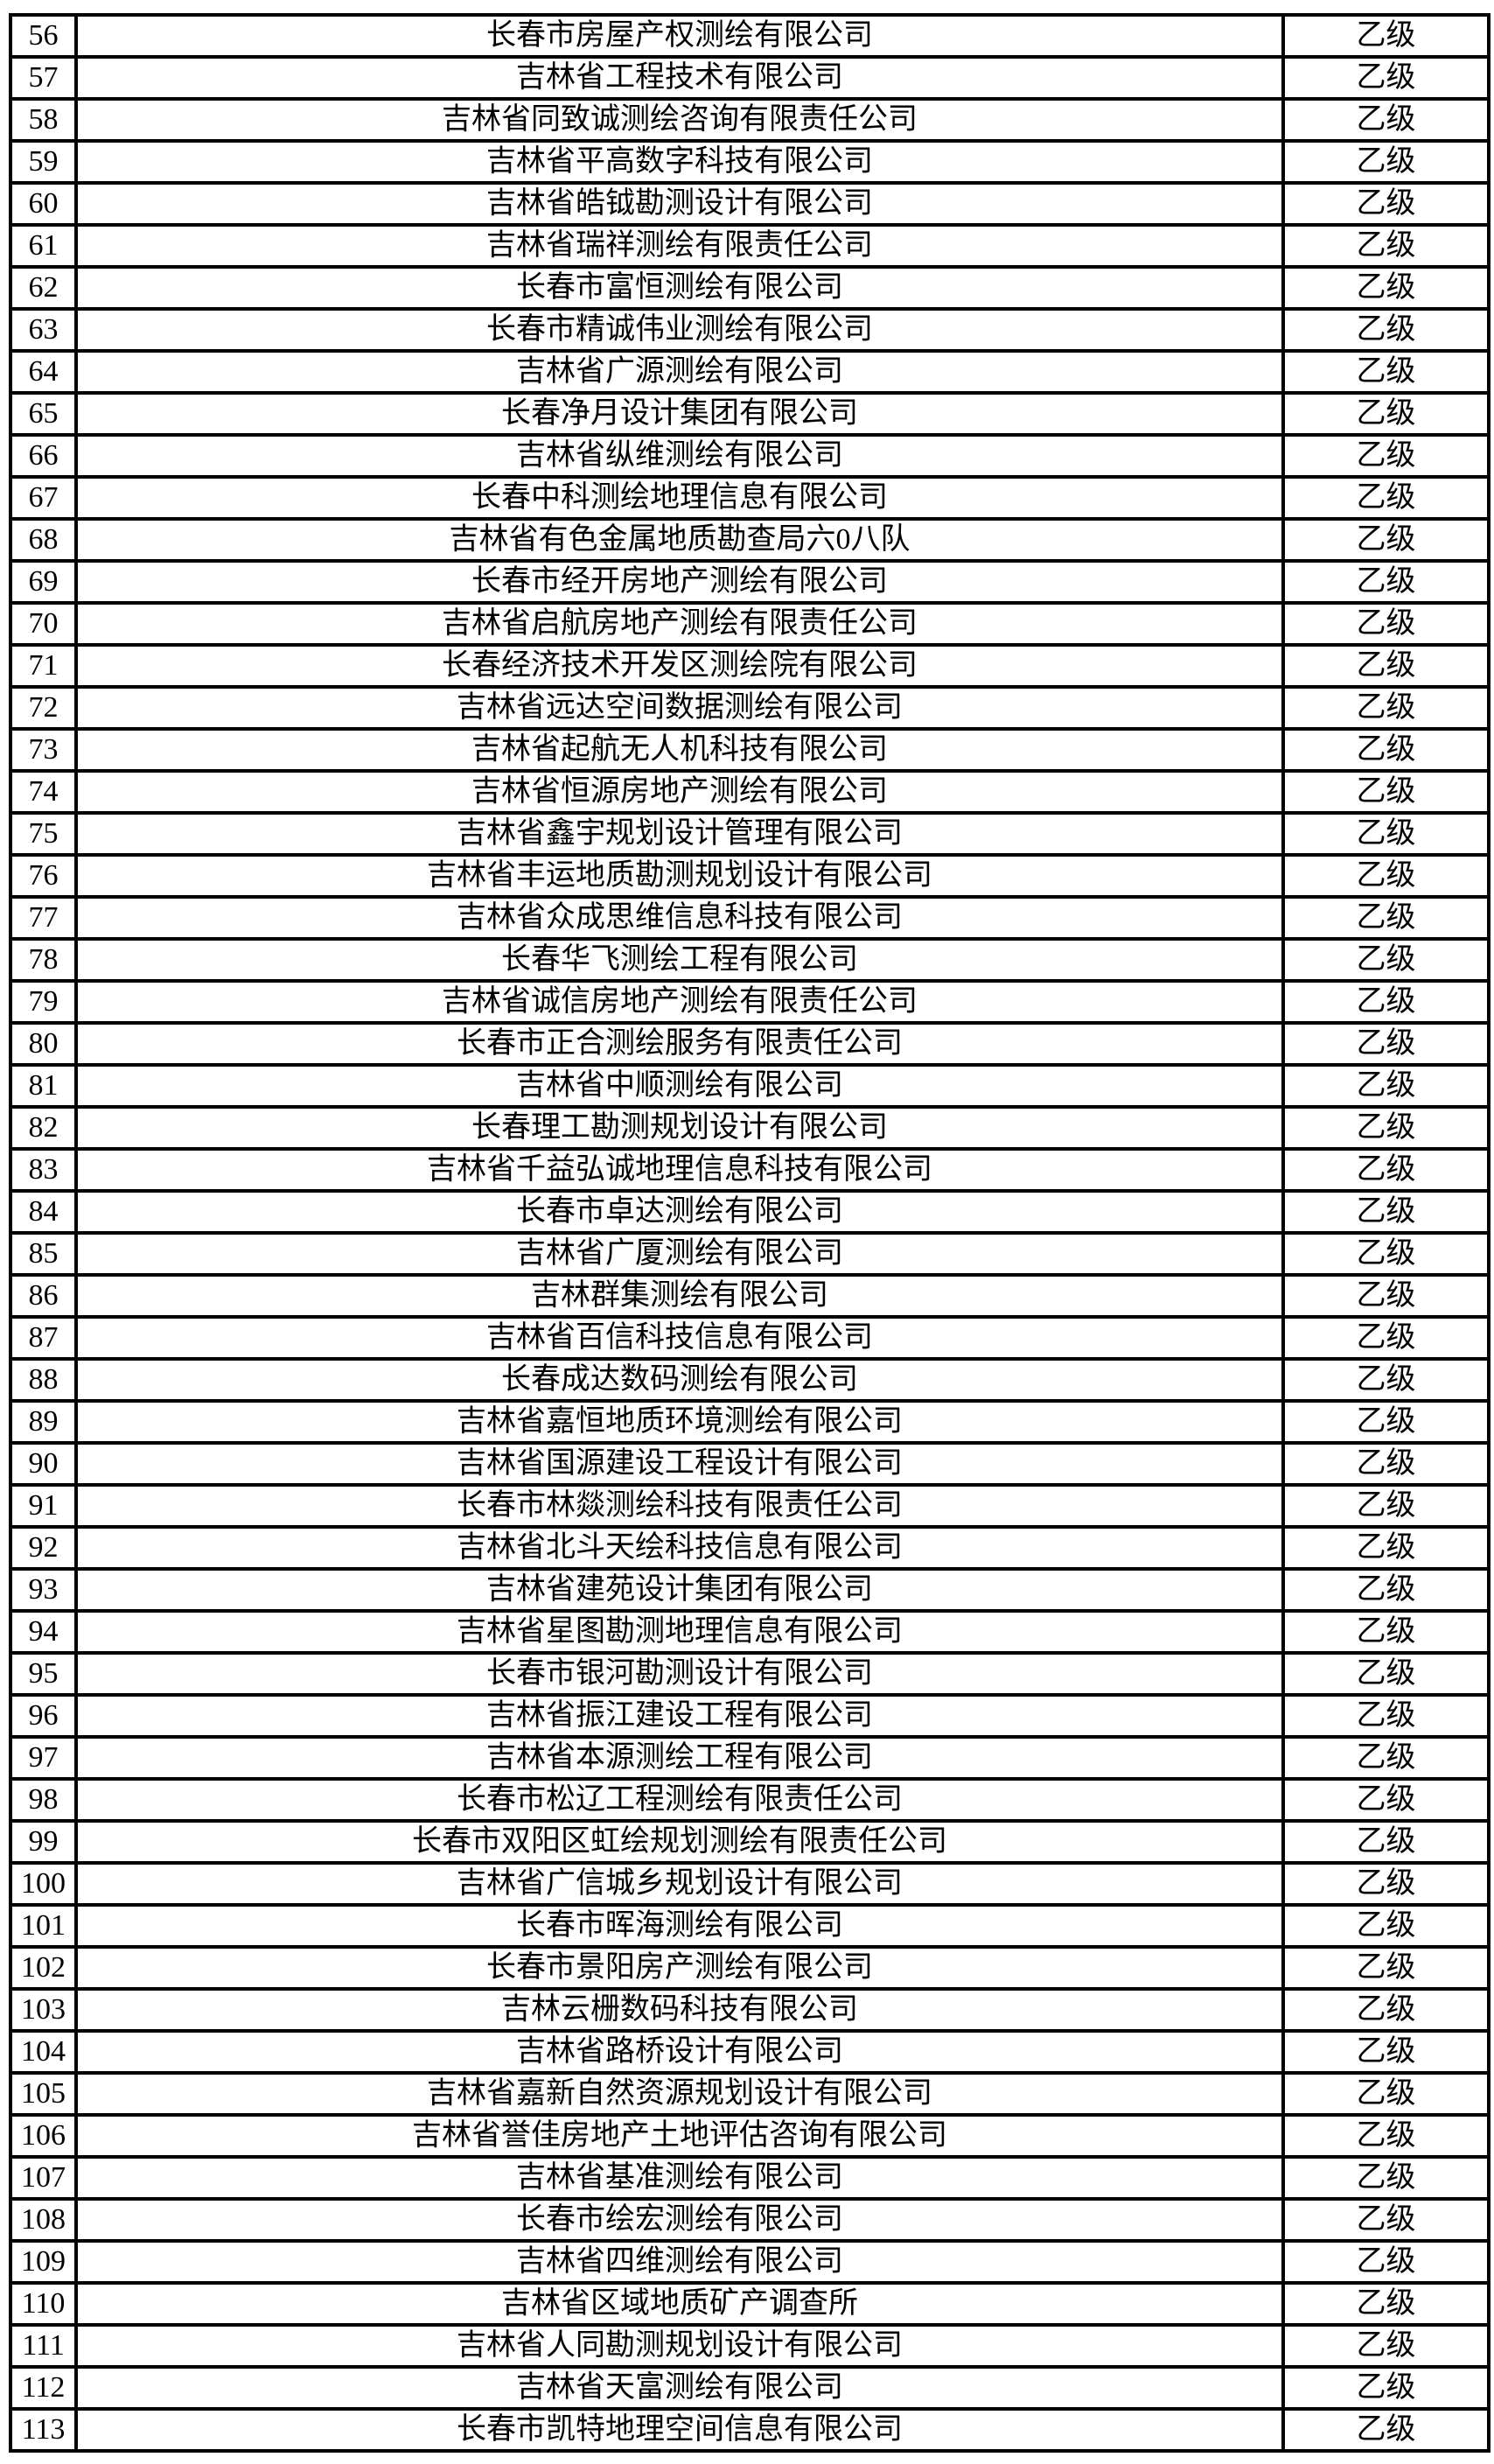  What do you see at coordinates (750, 1716) in the screenshot?
I see `table-row: 96 吉林省振江建设工程有限公司 乙级` at bounding box center [750, 1716].